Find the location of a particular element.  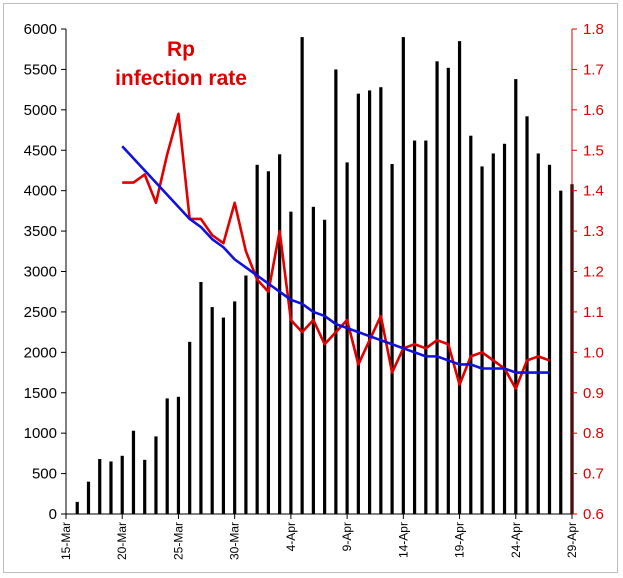

right-tick-label: 0.7 is located at coordinates (593, 474).